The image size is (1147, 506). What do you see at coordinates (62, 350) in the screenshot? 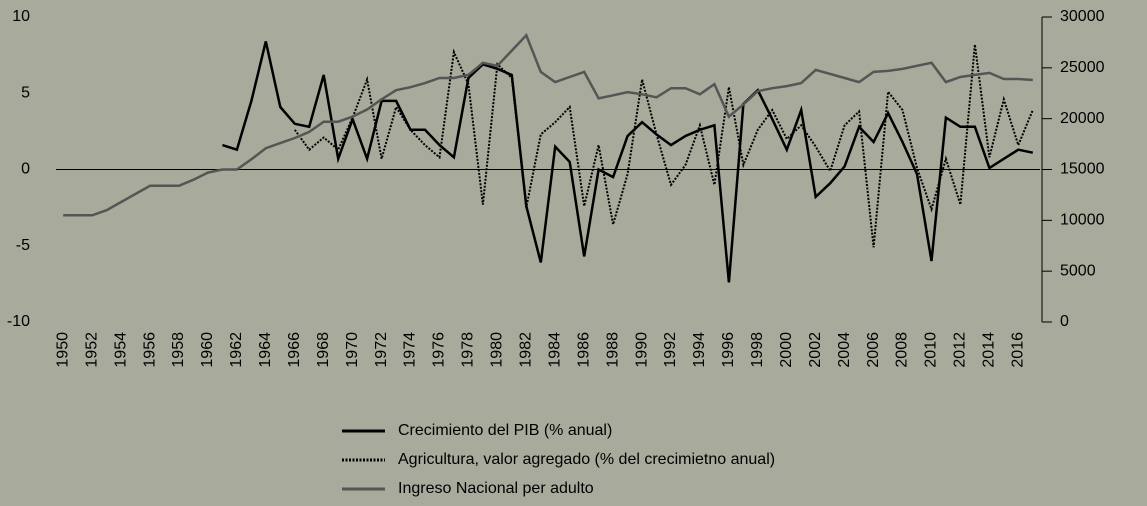
I see `x-tick-label: 1950` at bounding box center [62, 350].